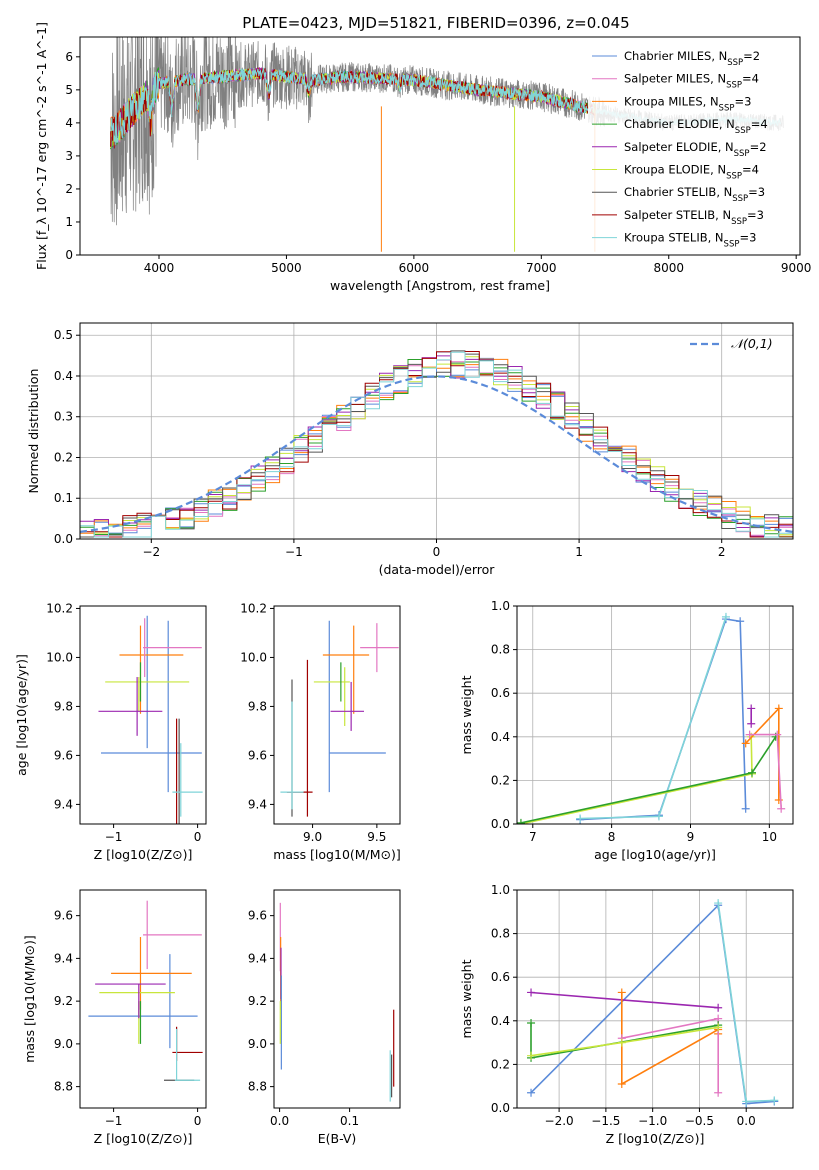 The height and width of the screenshot is (1170, 819). I want to click on y-tick-label: 3, so click(69, 156).